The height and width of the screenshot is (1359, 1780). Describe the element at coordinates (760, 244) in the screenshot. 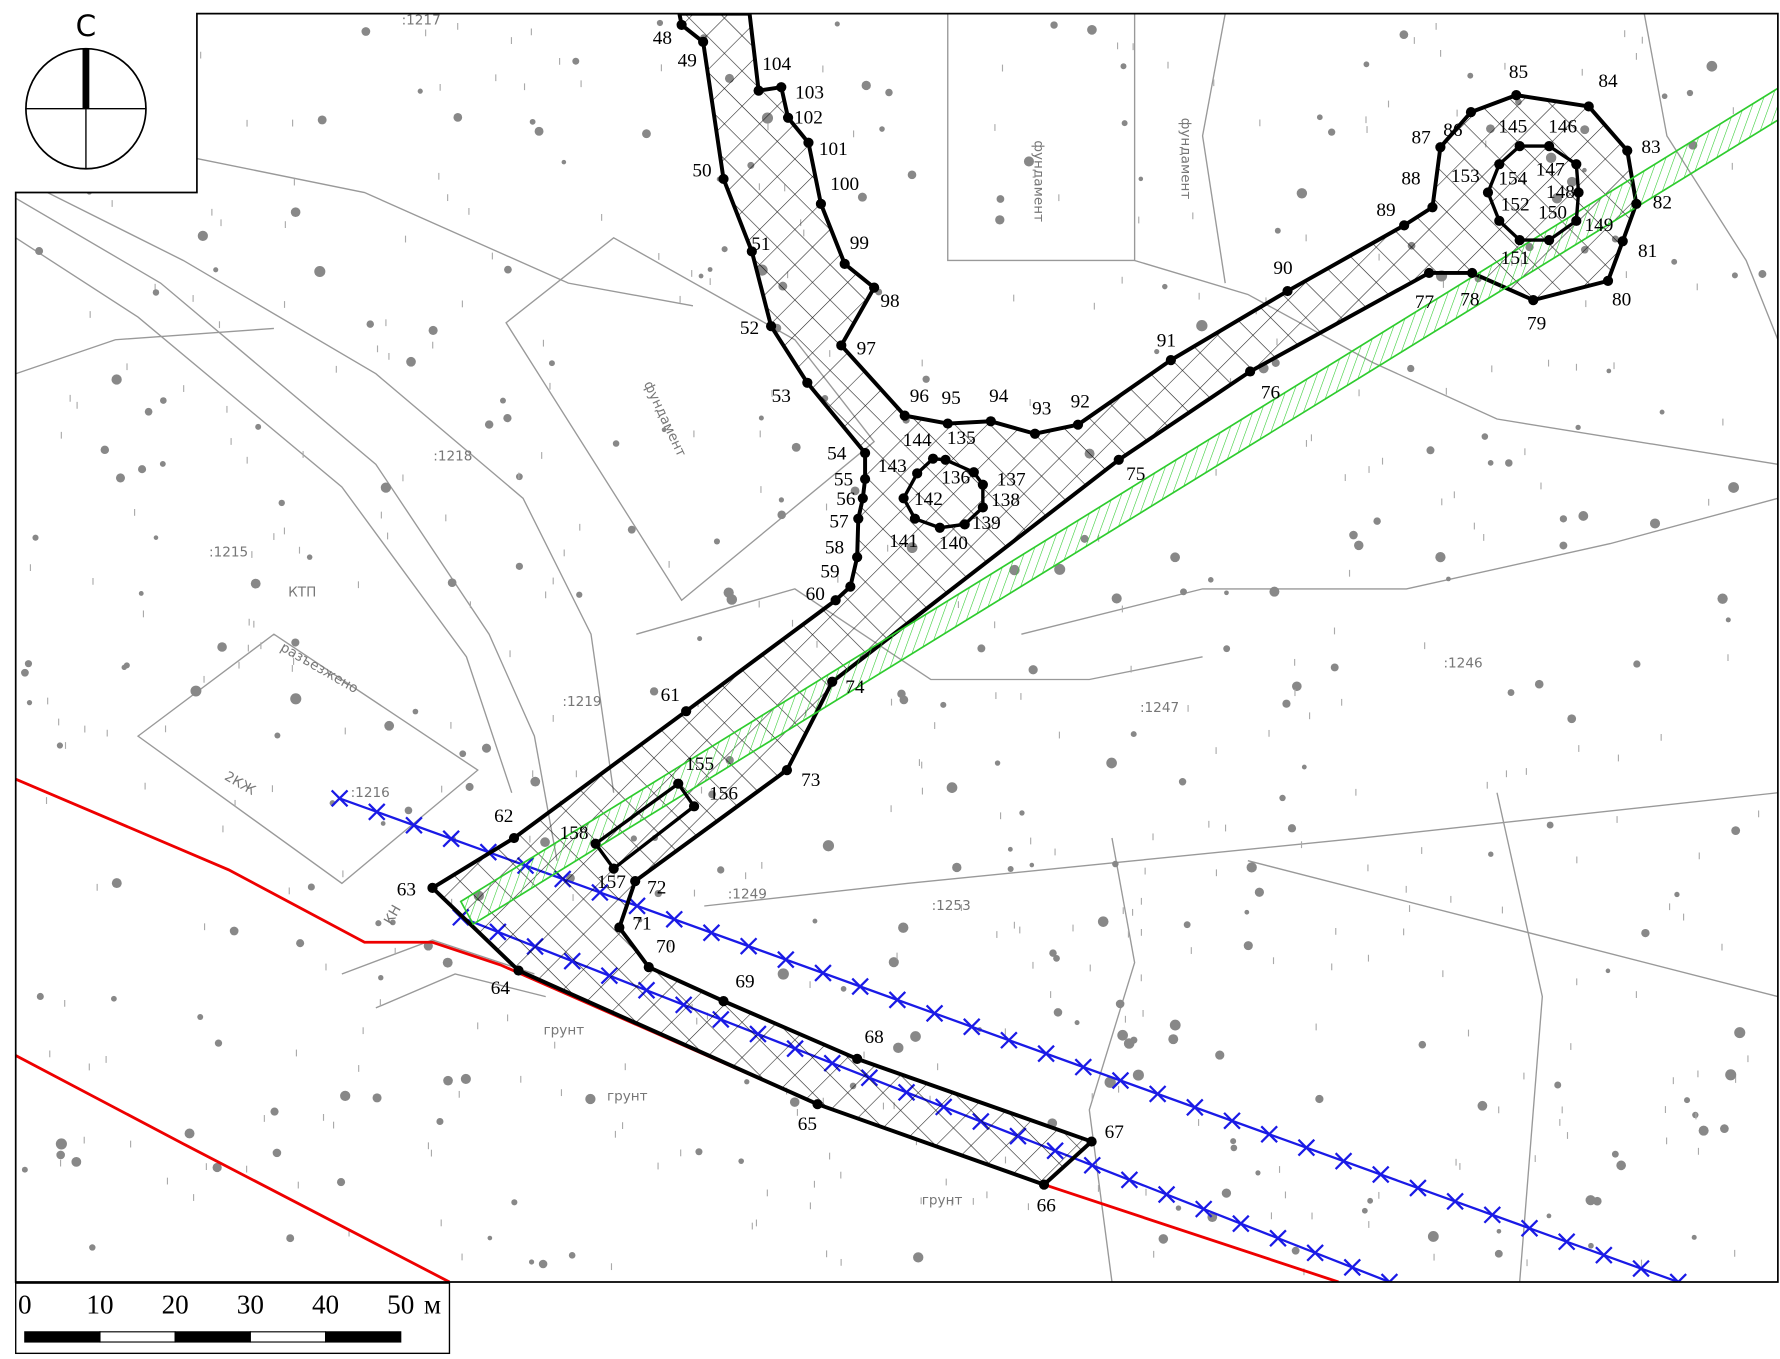

I see `point-label: 51` at that location.